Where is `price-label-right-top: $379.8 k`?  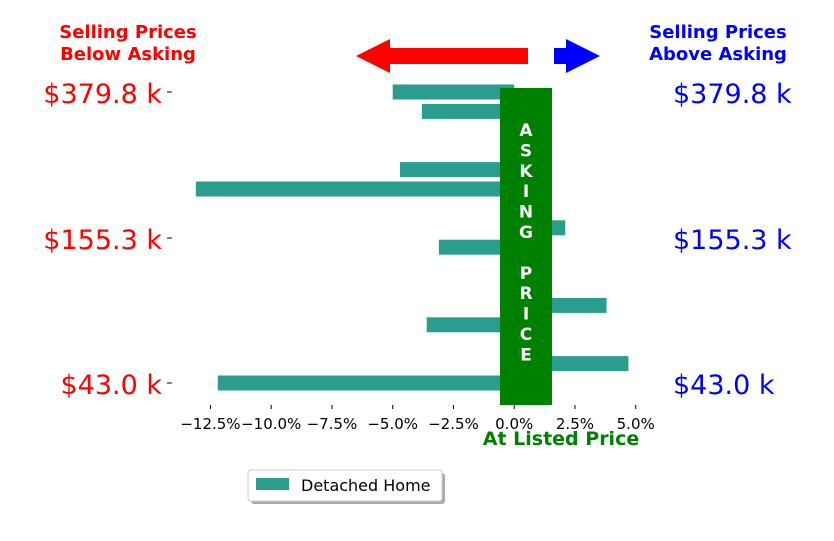
price-label-right-top: $379.8 k is located at coordinates (732, 94).